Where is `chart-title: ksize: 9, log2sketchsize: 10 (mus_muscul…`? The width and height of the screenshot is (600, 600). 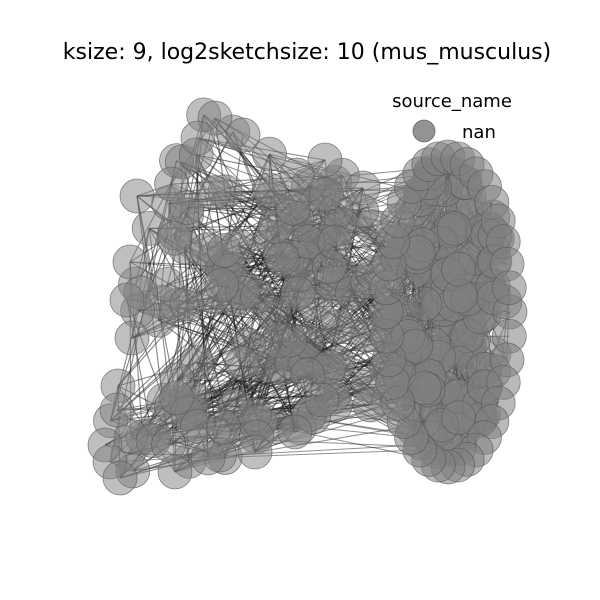
chart-title: ksize: 9, log2sketchsize: 10 (mus_muscul… is located at coordinates (307, 52).